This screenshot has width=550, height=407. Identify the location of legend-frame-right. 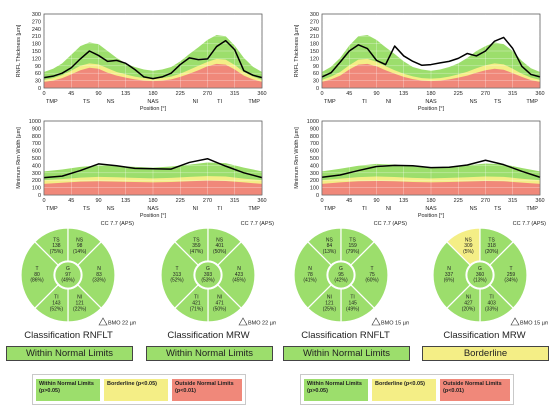
(407, 389).